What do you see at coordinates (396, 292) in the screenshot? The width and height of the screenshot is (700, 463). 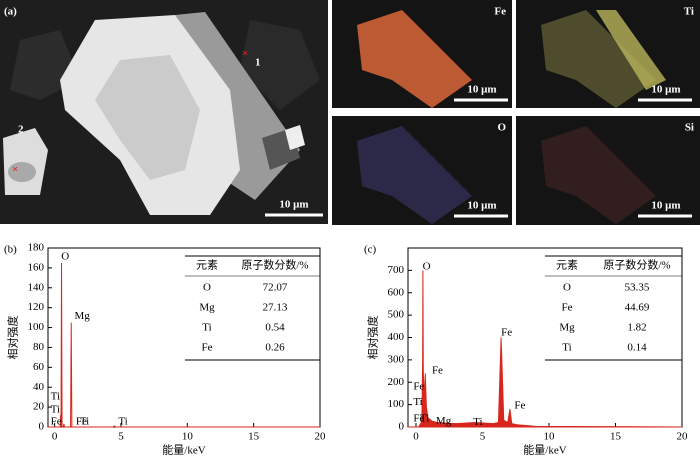 I see `y-tick-label: 600` at bounding box center [396, 292].